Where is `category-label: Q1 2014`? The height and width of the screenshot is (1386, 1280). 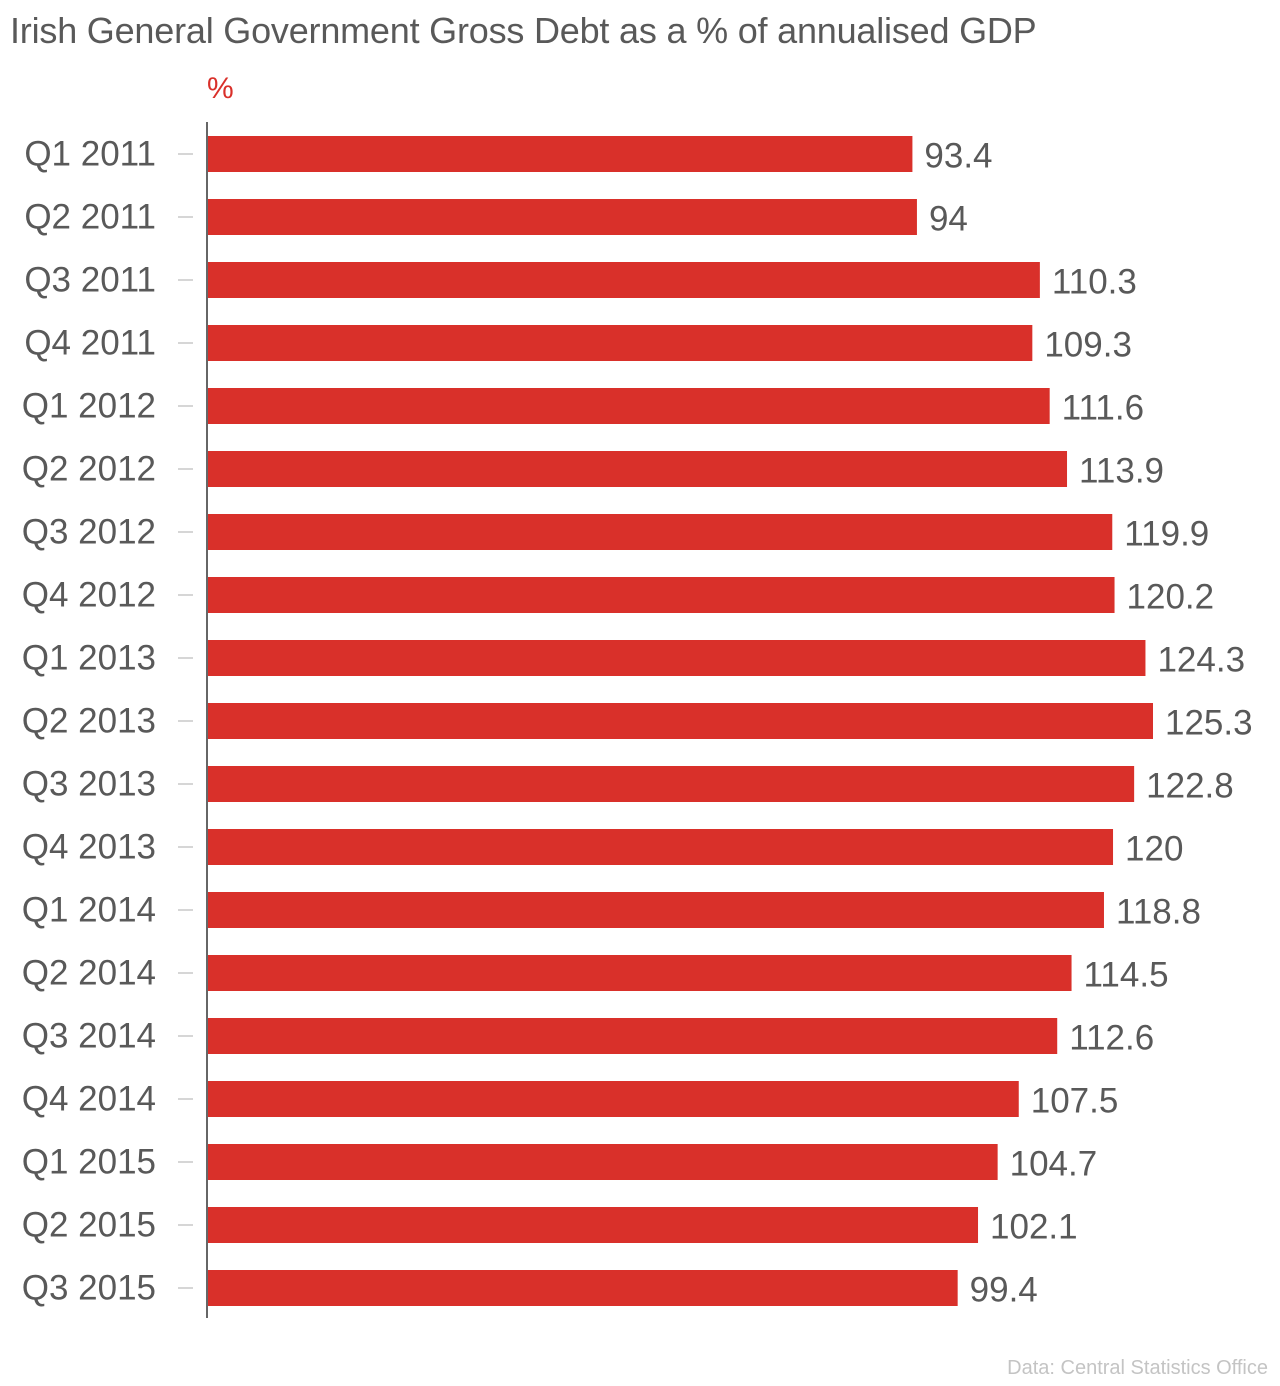 category-label: Q1 2014 is located at coordinates (89, 910).